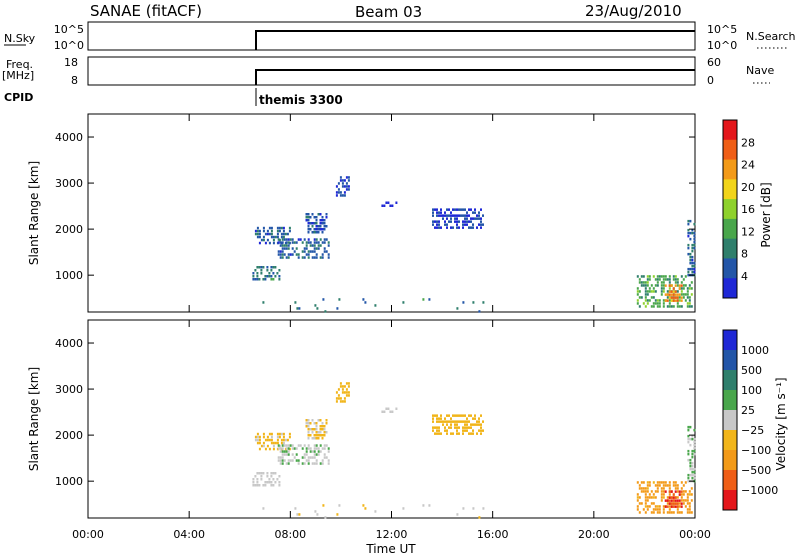 This screenshot has width=800, height=554. What do you see at coordinates (781, 423) in the screenshot?
I see `velocity-colorbar-label: Velocity [m s⁻¹]` at bounding box center [781, 423].